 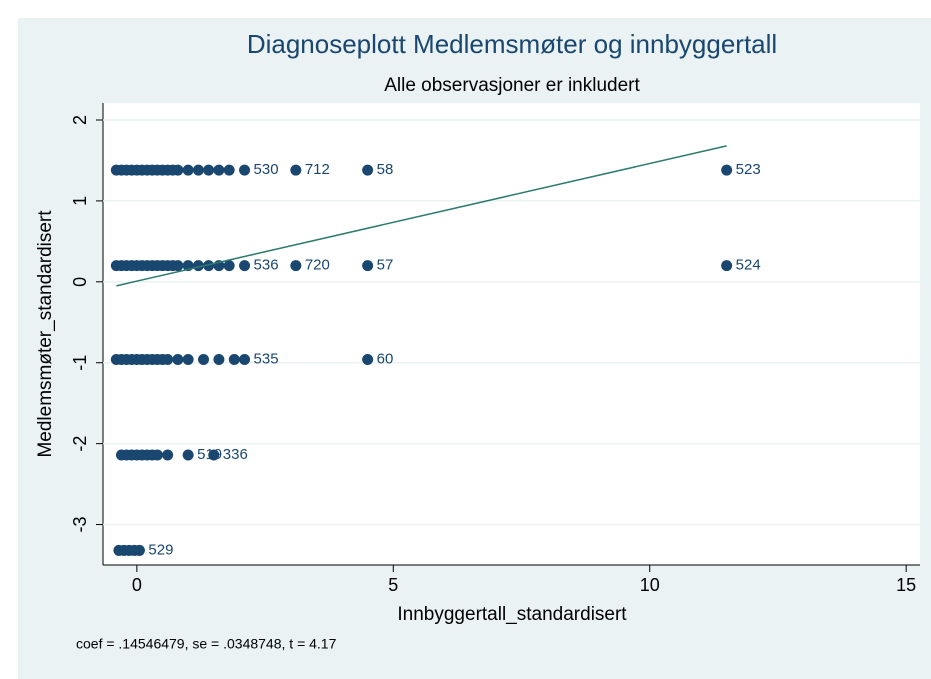 I want to click on point-label: 535, so click(x=266, y=358).